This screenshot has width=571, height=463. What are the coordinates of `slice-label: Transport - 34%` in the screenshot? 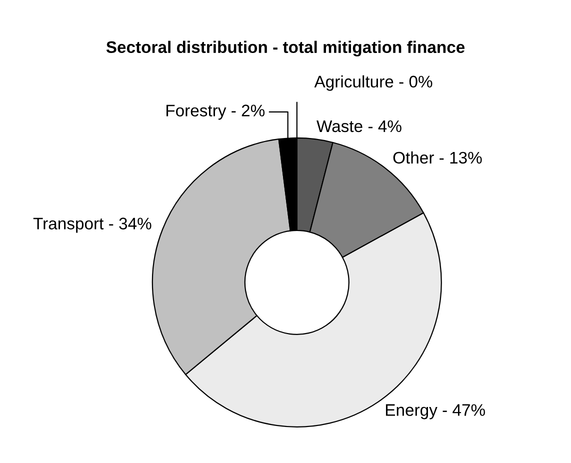 It's located at (92, 225).